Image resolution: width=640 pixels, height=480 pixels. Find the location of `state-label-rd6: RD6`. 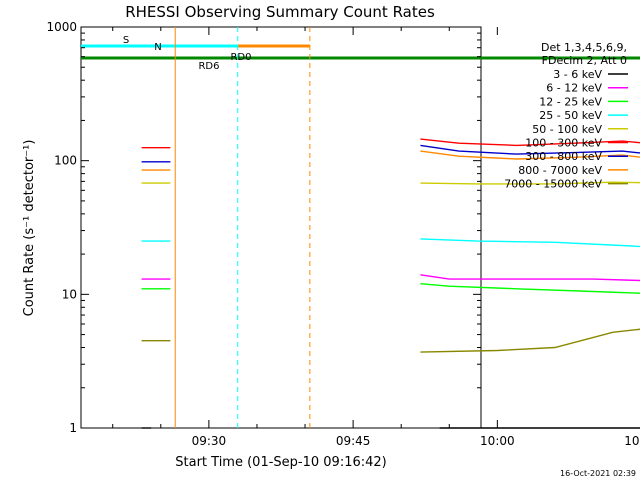

state-label-rd6: RD6 is located at coordinates (208, 66).